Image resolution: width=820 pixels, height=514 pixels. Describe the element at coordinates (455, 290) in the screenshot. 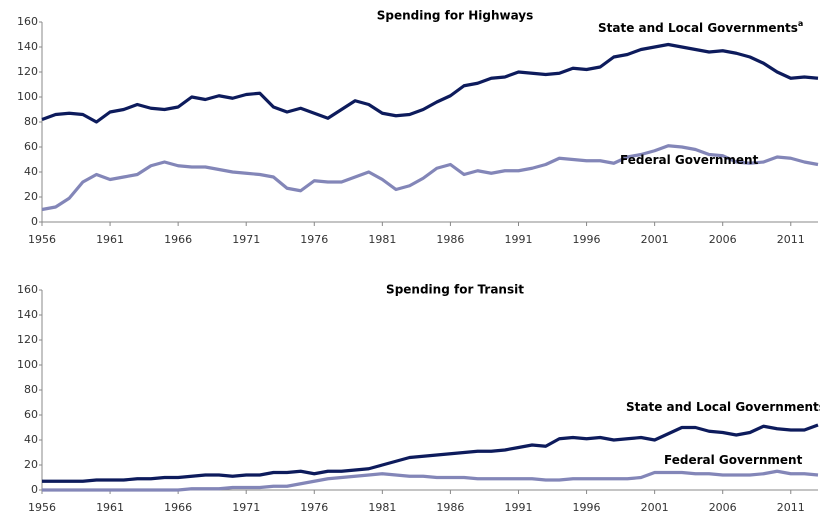

I see `chart-title: Spending for Transit` at that location.